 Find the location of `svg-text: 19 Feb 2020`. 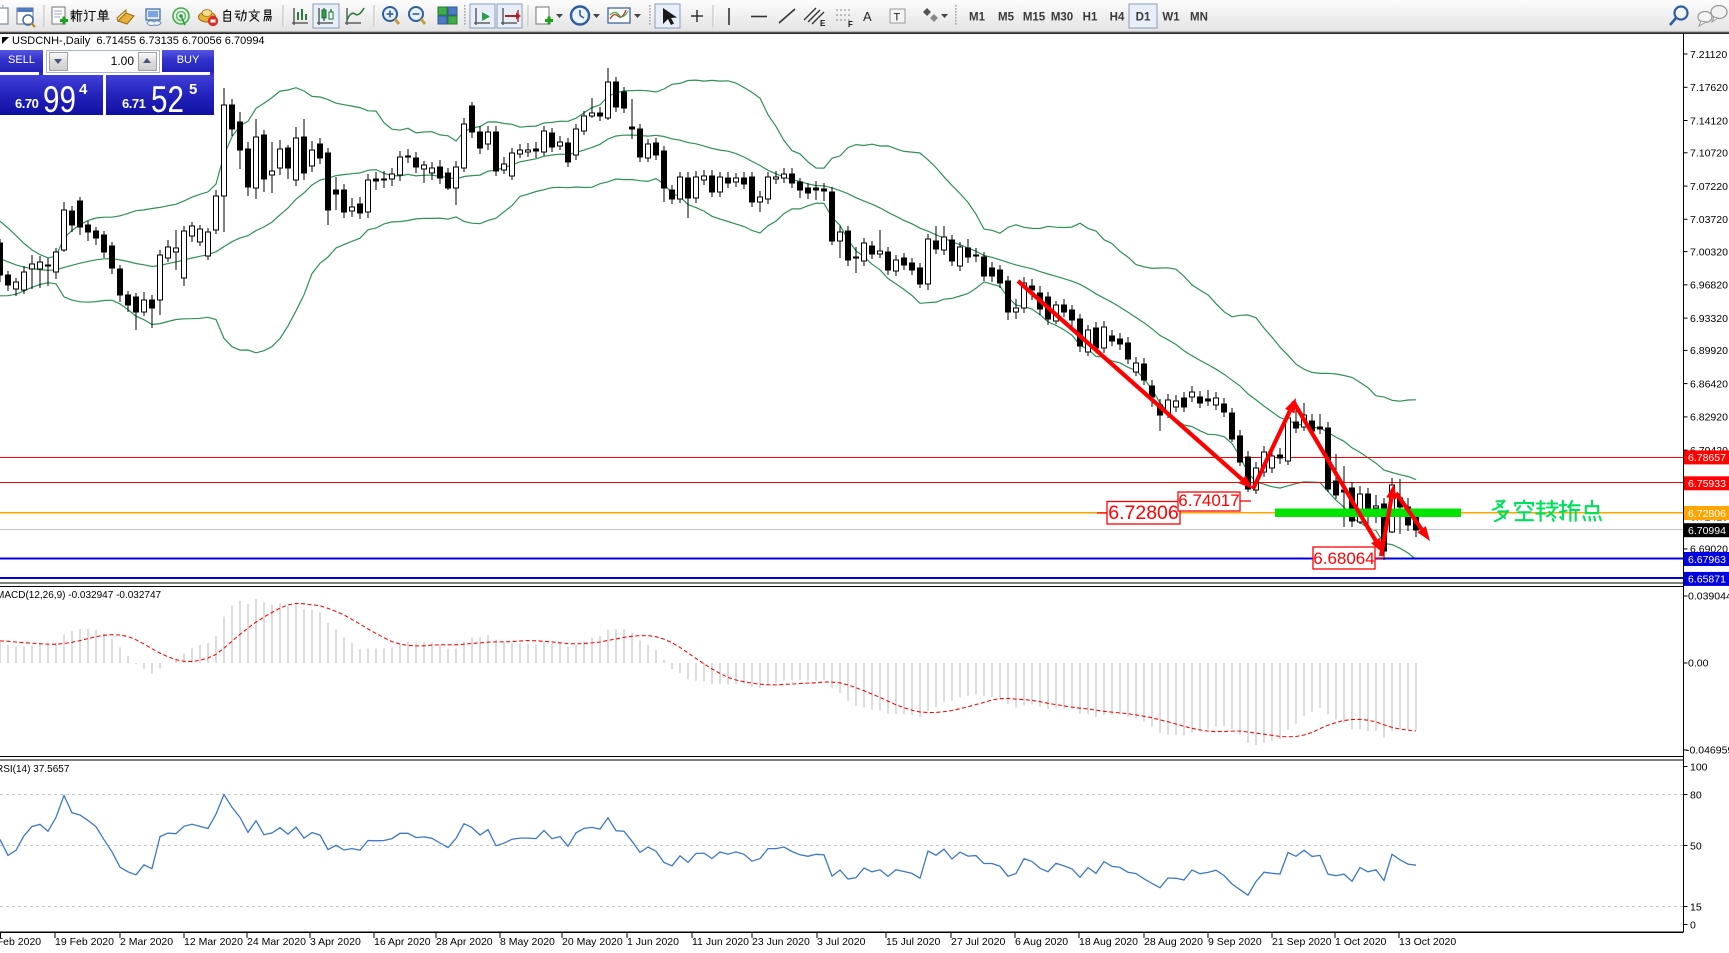

svg-text: 19 Feb 2020 is located at coordinates (84, 942).